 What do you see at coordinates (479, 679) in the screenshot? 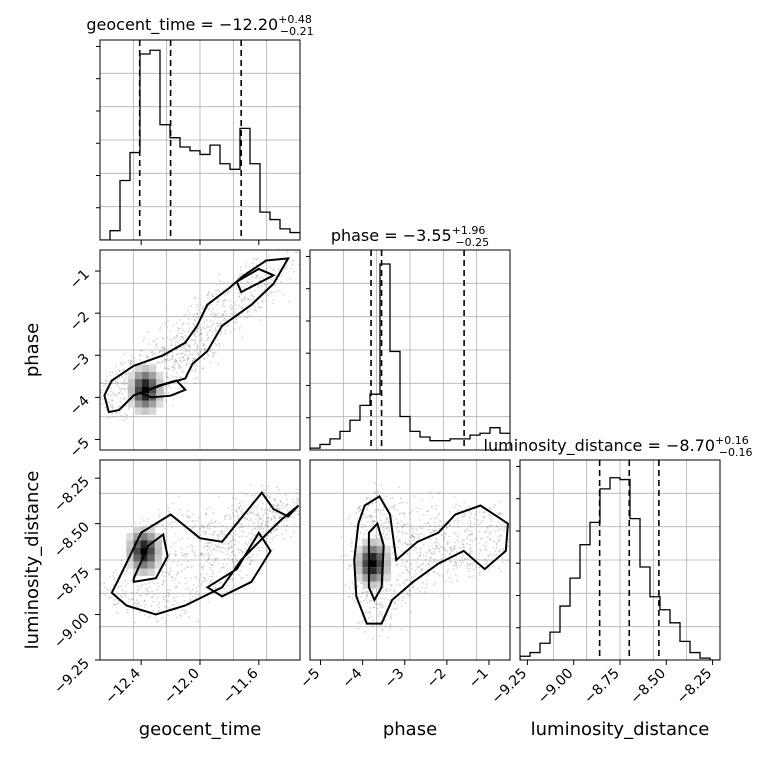
I see `x-tick-label: −1` at bounding box center [479, 679].